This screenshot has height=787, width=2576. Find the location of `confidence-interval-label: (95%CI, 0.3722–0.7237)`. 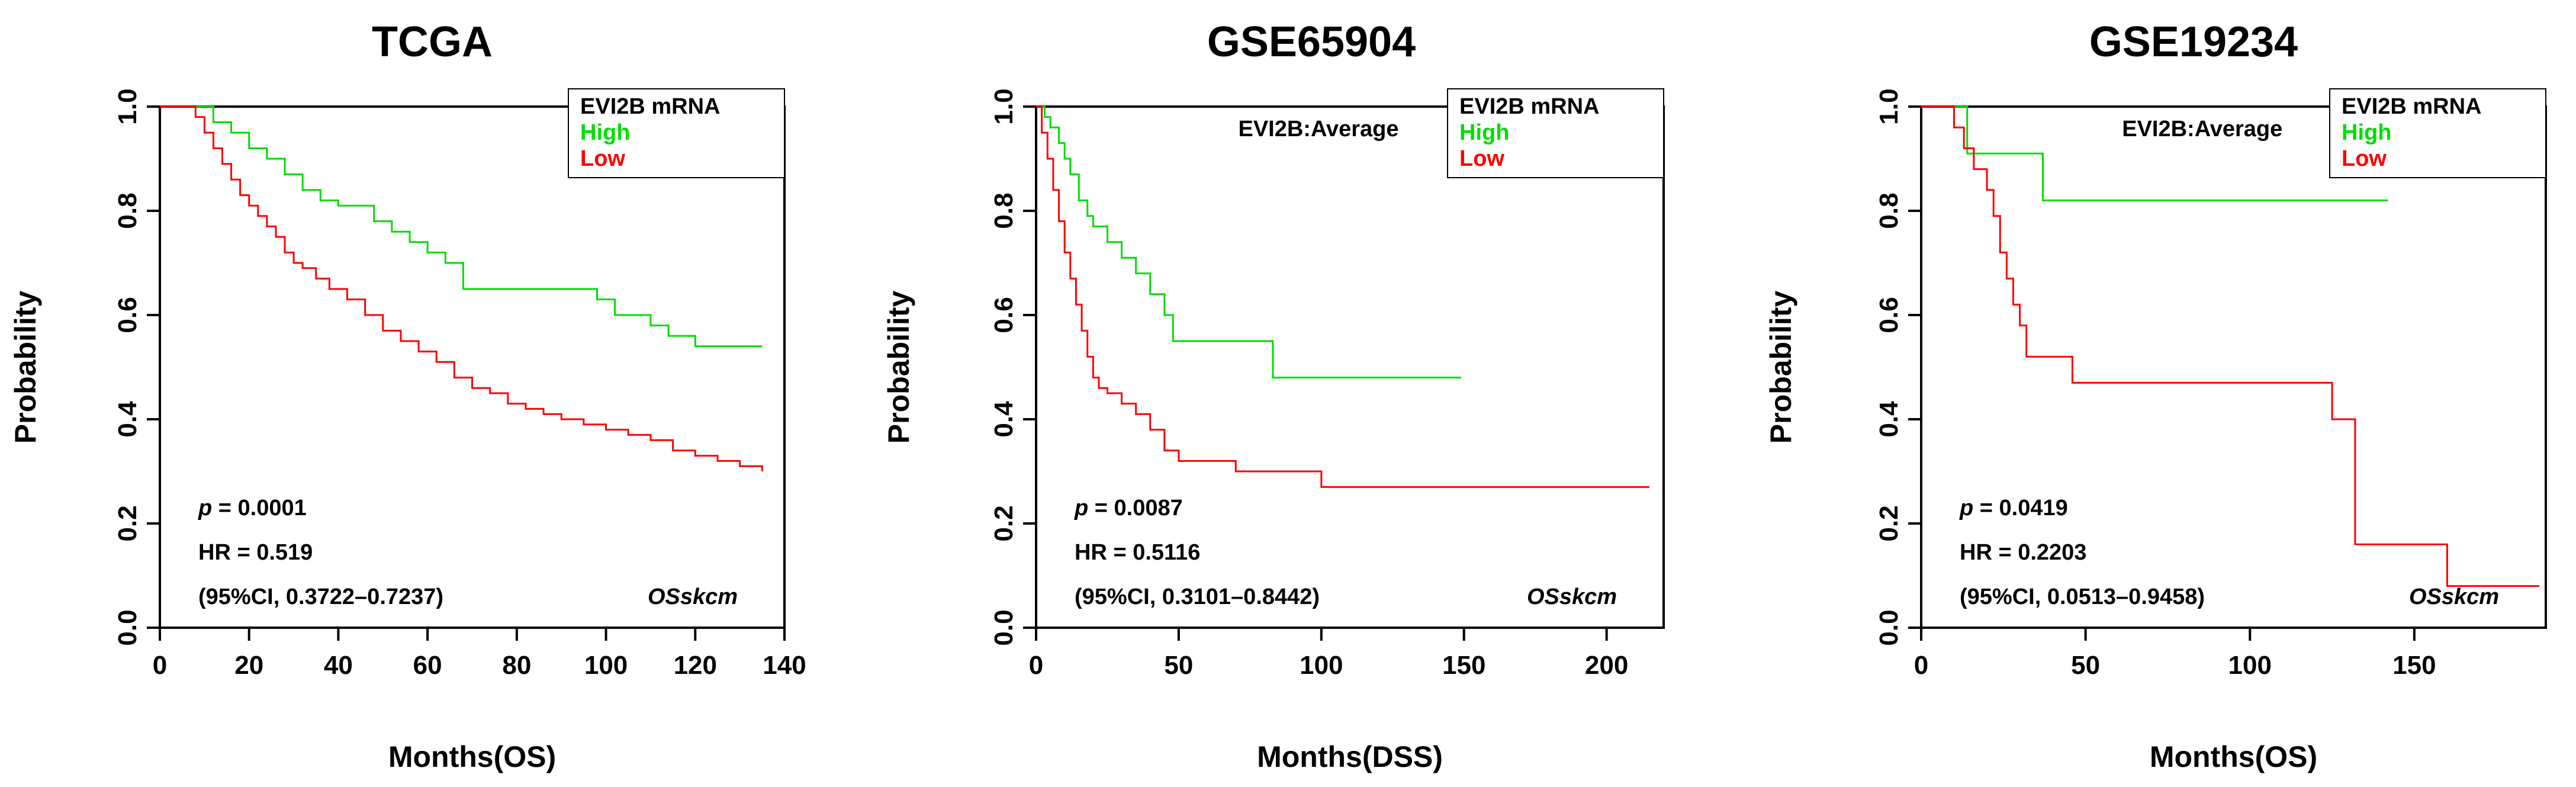

confidence-interval-label: (95%CI, 0.3722–0.7237) is located at coordinates (321, 596).